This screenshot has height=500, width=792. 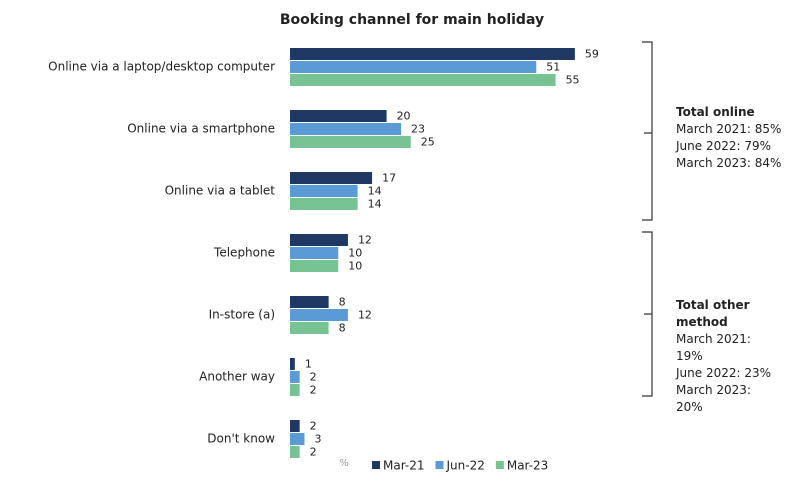 I want to click on value-label: 1, so click(x=308, y=364).